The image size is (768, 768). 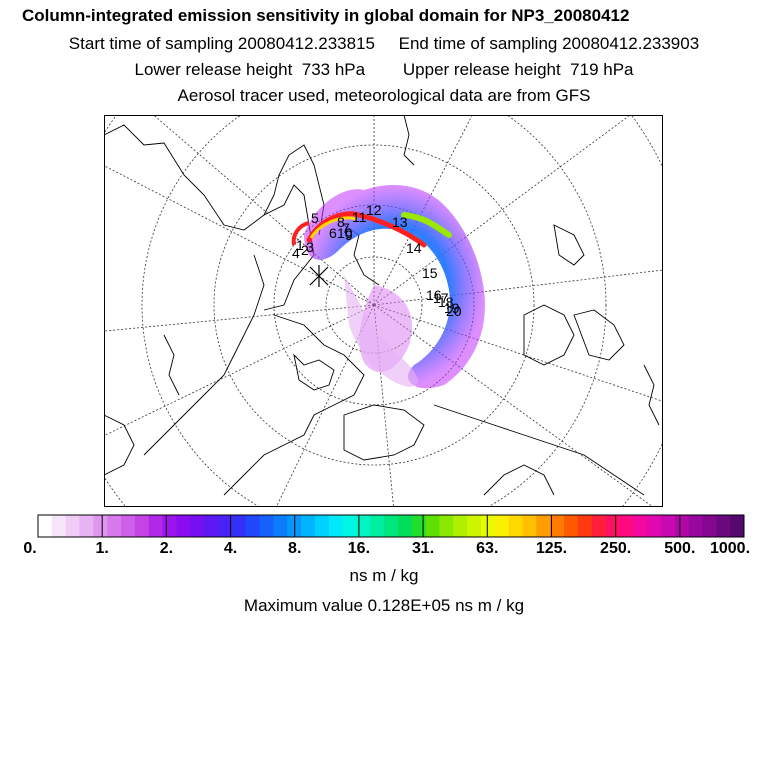 What do you see at coordinates (551, 548) in the screenshot?
I see `colorbar-tick-label: 125.` at bounding box center [551, 548].